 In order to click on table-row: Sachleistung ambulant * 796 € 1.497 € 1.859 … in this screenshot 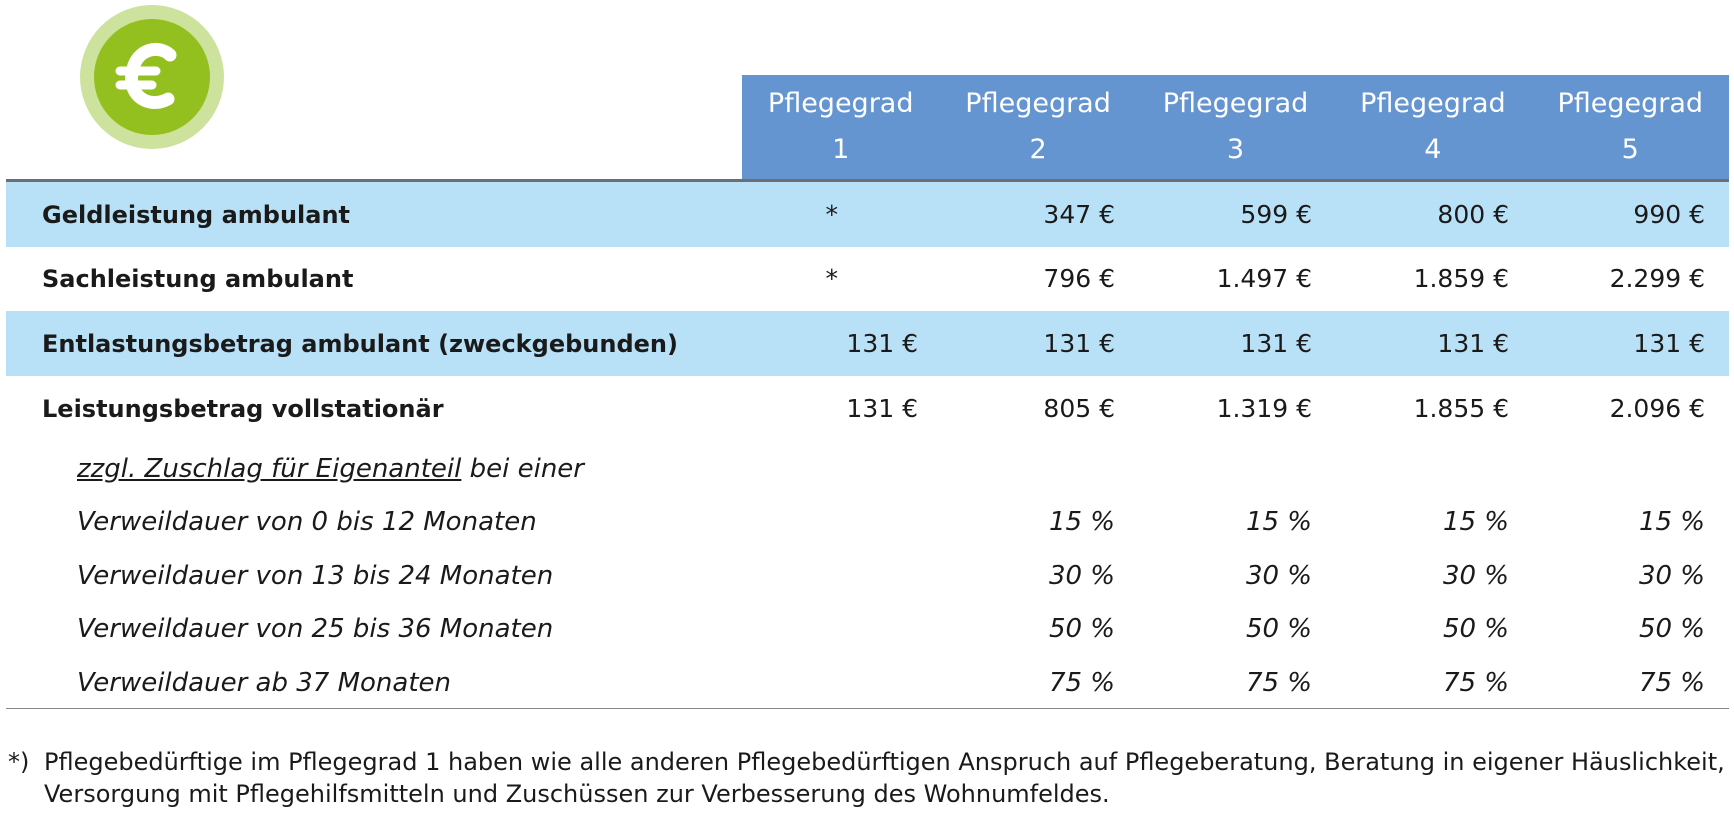, I will do `click(867, 278)`.